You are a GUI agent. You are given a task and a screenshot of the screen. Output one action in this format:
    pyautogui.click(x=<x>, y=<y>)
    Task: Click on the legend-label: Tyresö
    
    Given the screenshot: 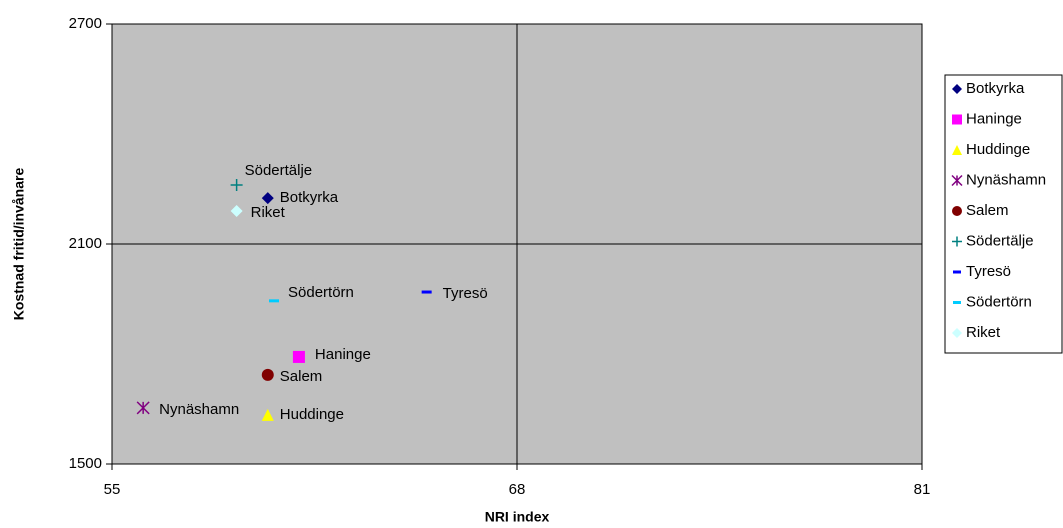 What is the action you would take?
    pyautogui.click(x=988, y=271)
    